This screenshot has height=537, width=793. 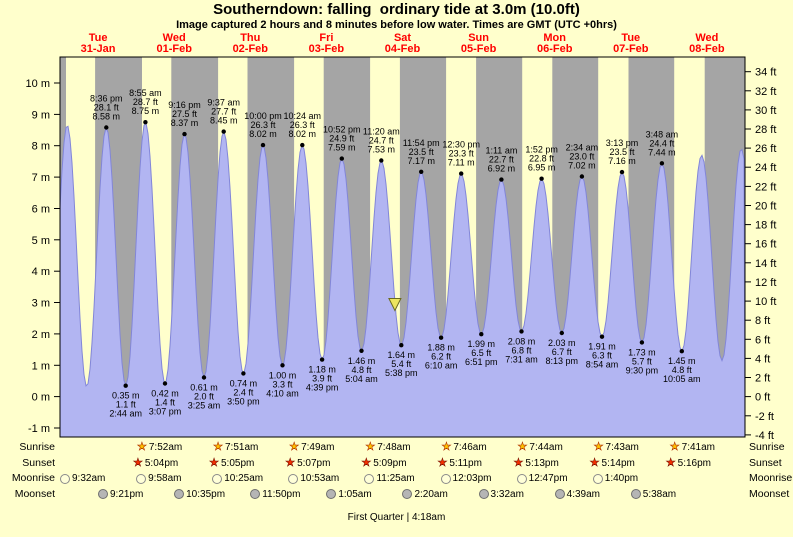 I want to click on sunrise-row-label-right: Sunrise, so click(x=767, y=447).